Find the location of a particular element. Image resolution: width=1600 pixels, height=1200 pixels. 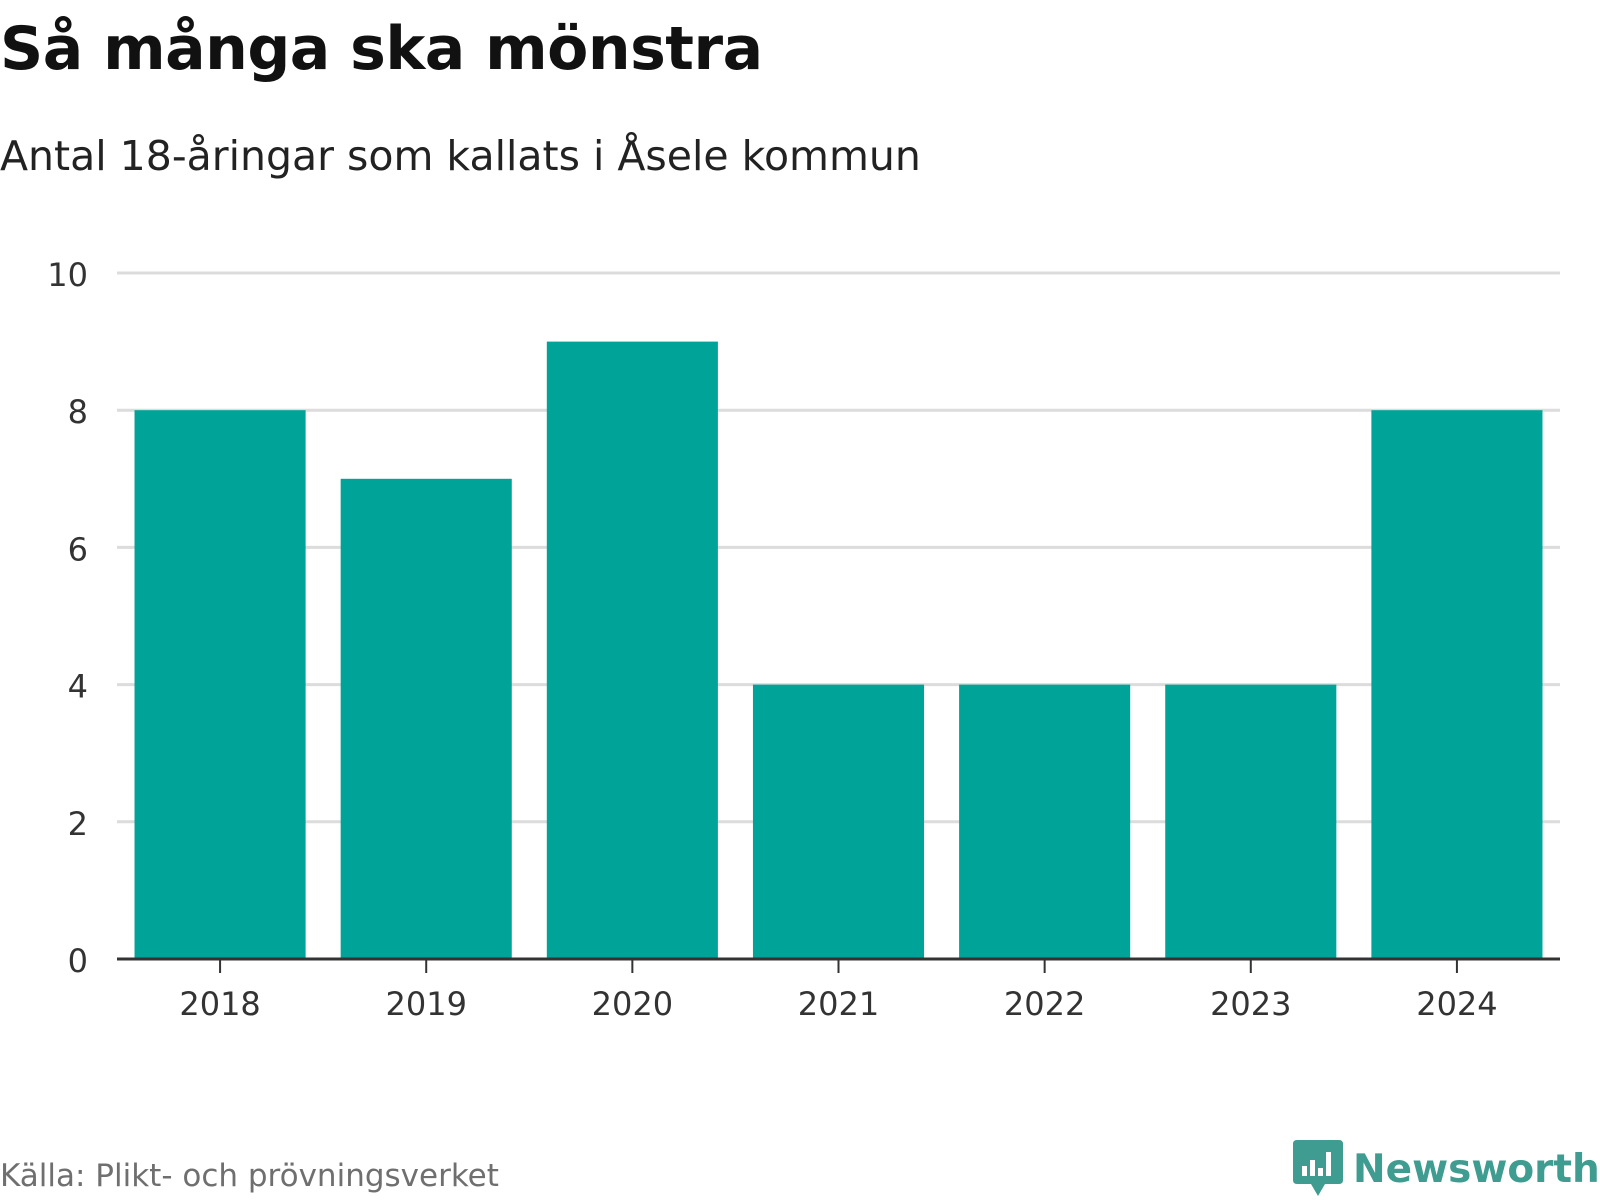

bar-2024 is located at coordinates (1457, 684).